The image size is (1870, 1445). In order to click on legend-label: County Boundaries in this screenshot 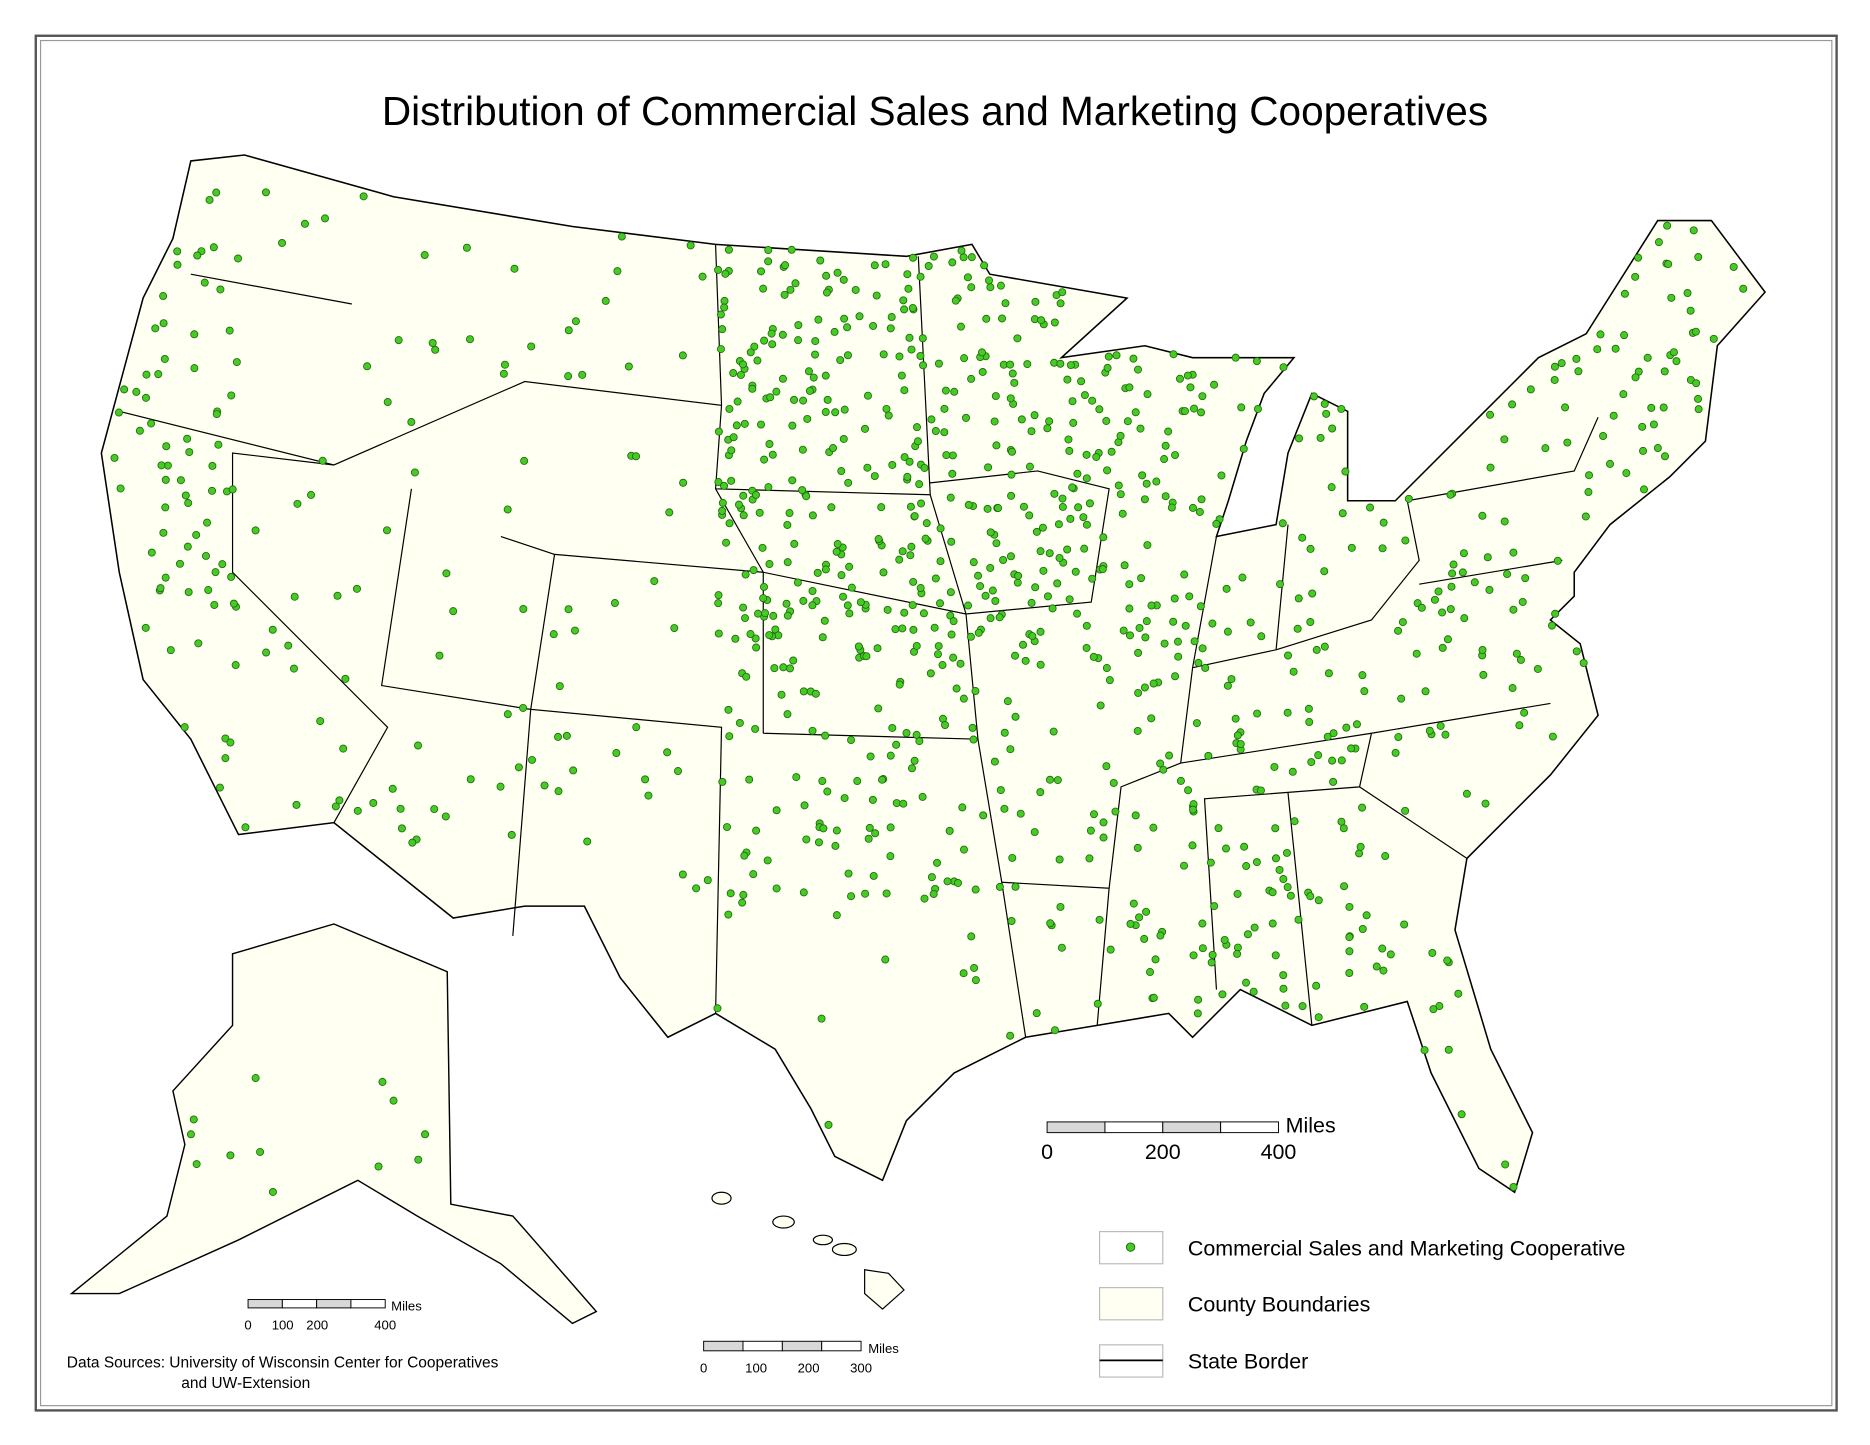, I will do `click(1279, 1304)`.